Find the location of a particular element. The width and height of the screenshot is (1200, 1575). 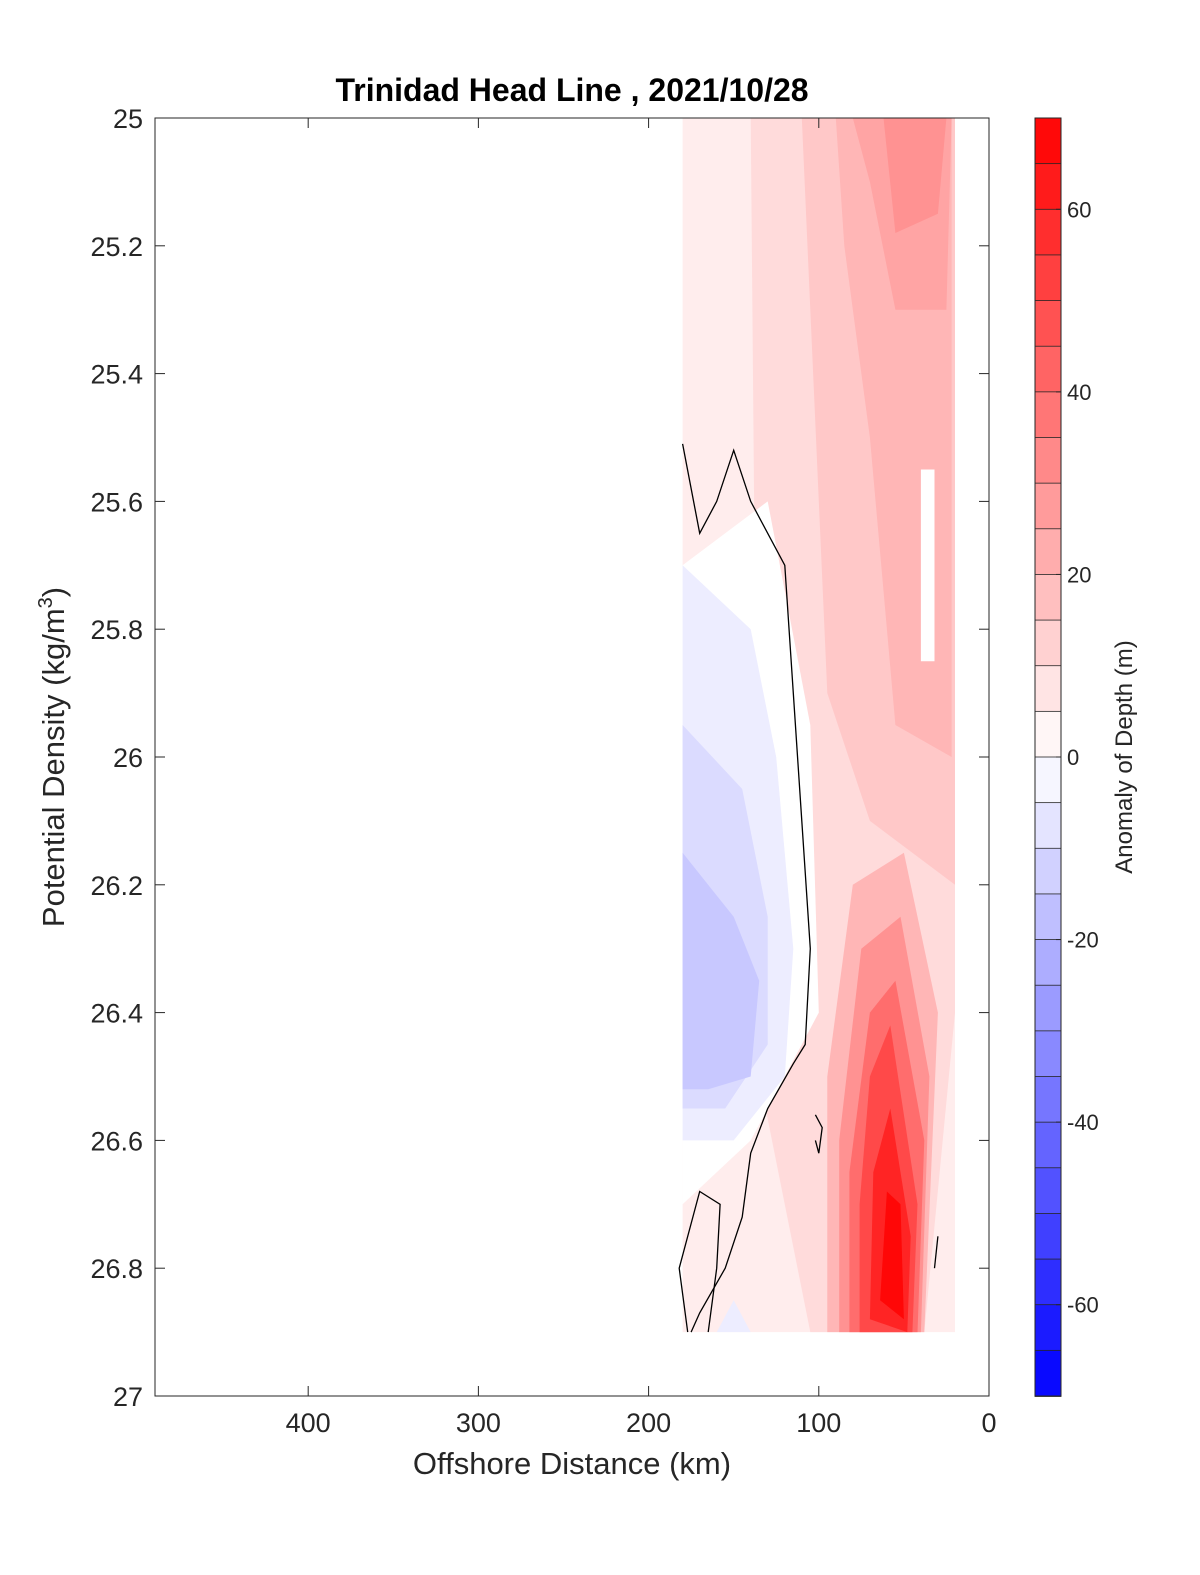

y-tick-label: 25.6 is located at coordinates (116, 502).